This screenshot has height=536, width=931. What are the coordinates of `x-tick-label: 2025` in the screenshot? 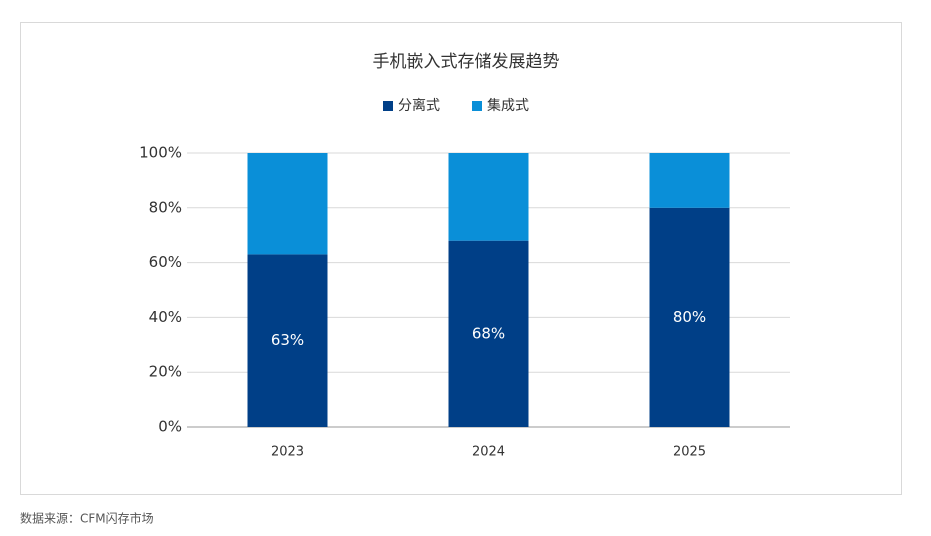 It's located at (689, 452).